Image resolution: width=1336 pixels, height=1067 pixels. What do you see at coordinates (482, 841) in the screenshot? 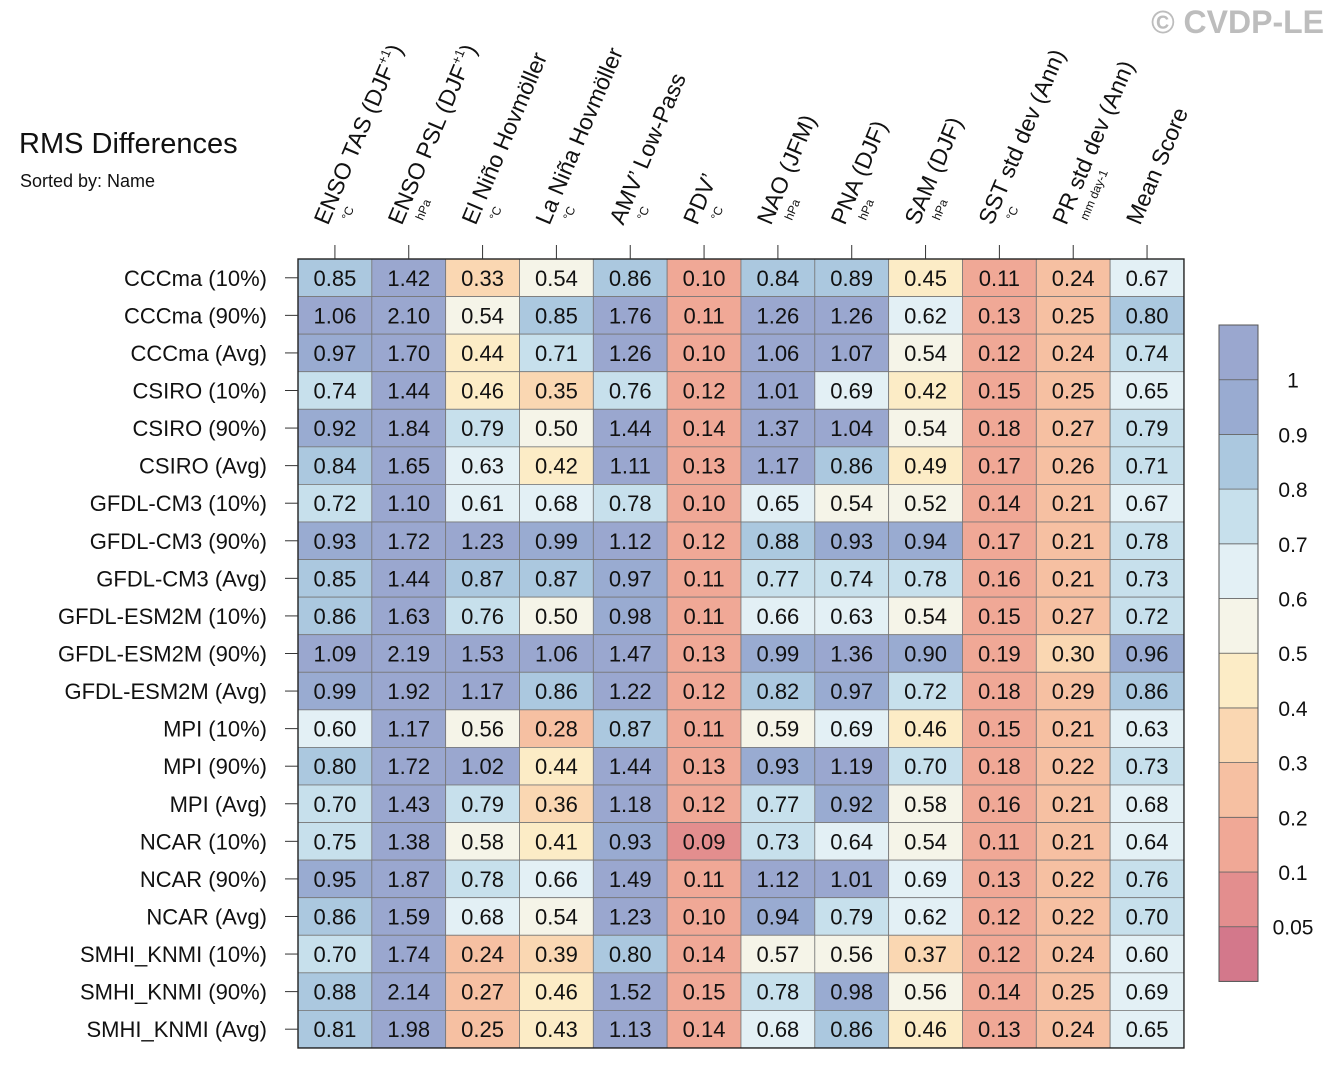
I see `cell-value: 0.58` at bounding box center [482, 841].